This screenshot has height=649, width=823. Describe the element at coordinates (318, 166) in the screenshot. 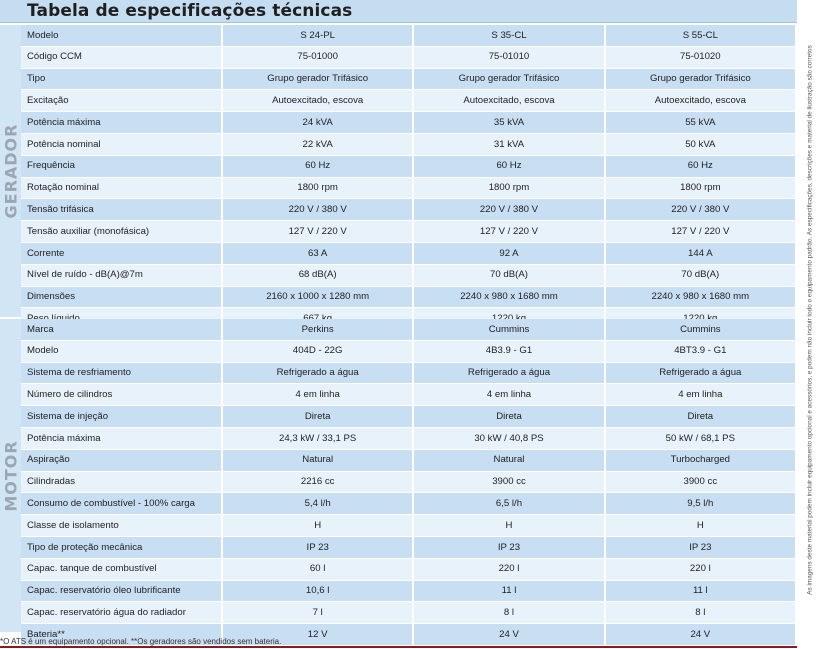

I see `spec-value-col1: 60 Hz` at that location.